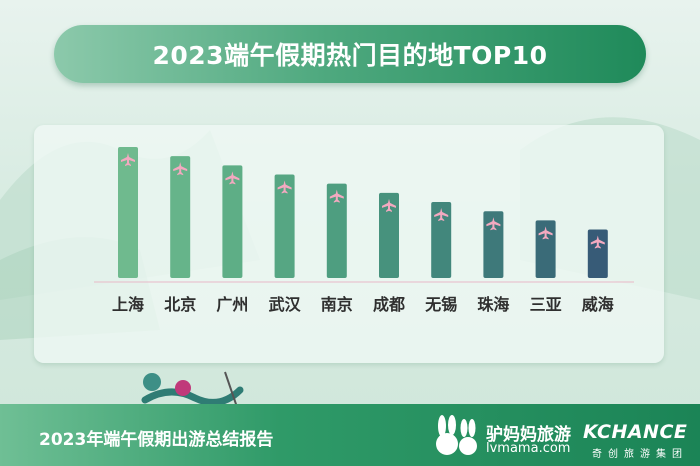  Describe the element at coordinates (528, 435) in the screenshot. I see `brand-name: 驴妈妈旅游` at that location.